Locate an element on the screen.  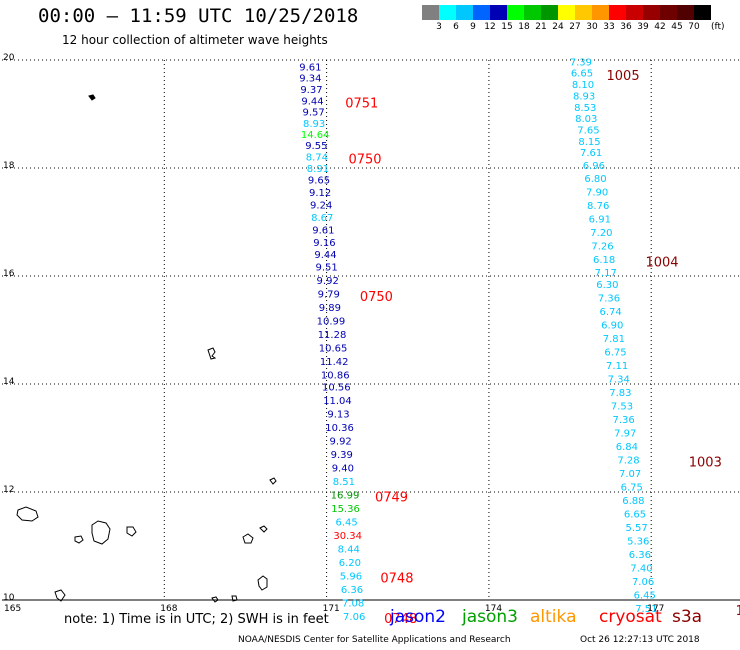
wave-height-value: 9.39 is located at coordinates (342, 455).